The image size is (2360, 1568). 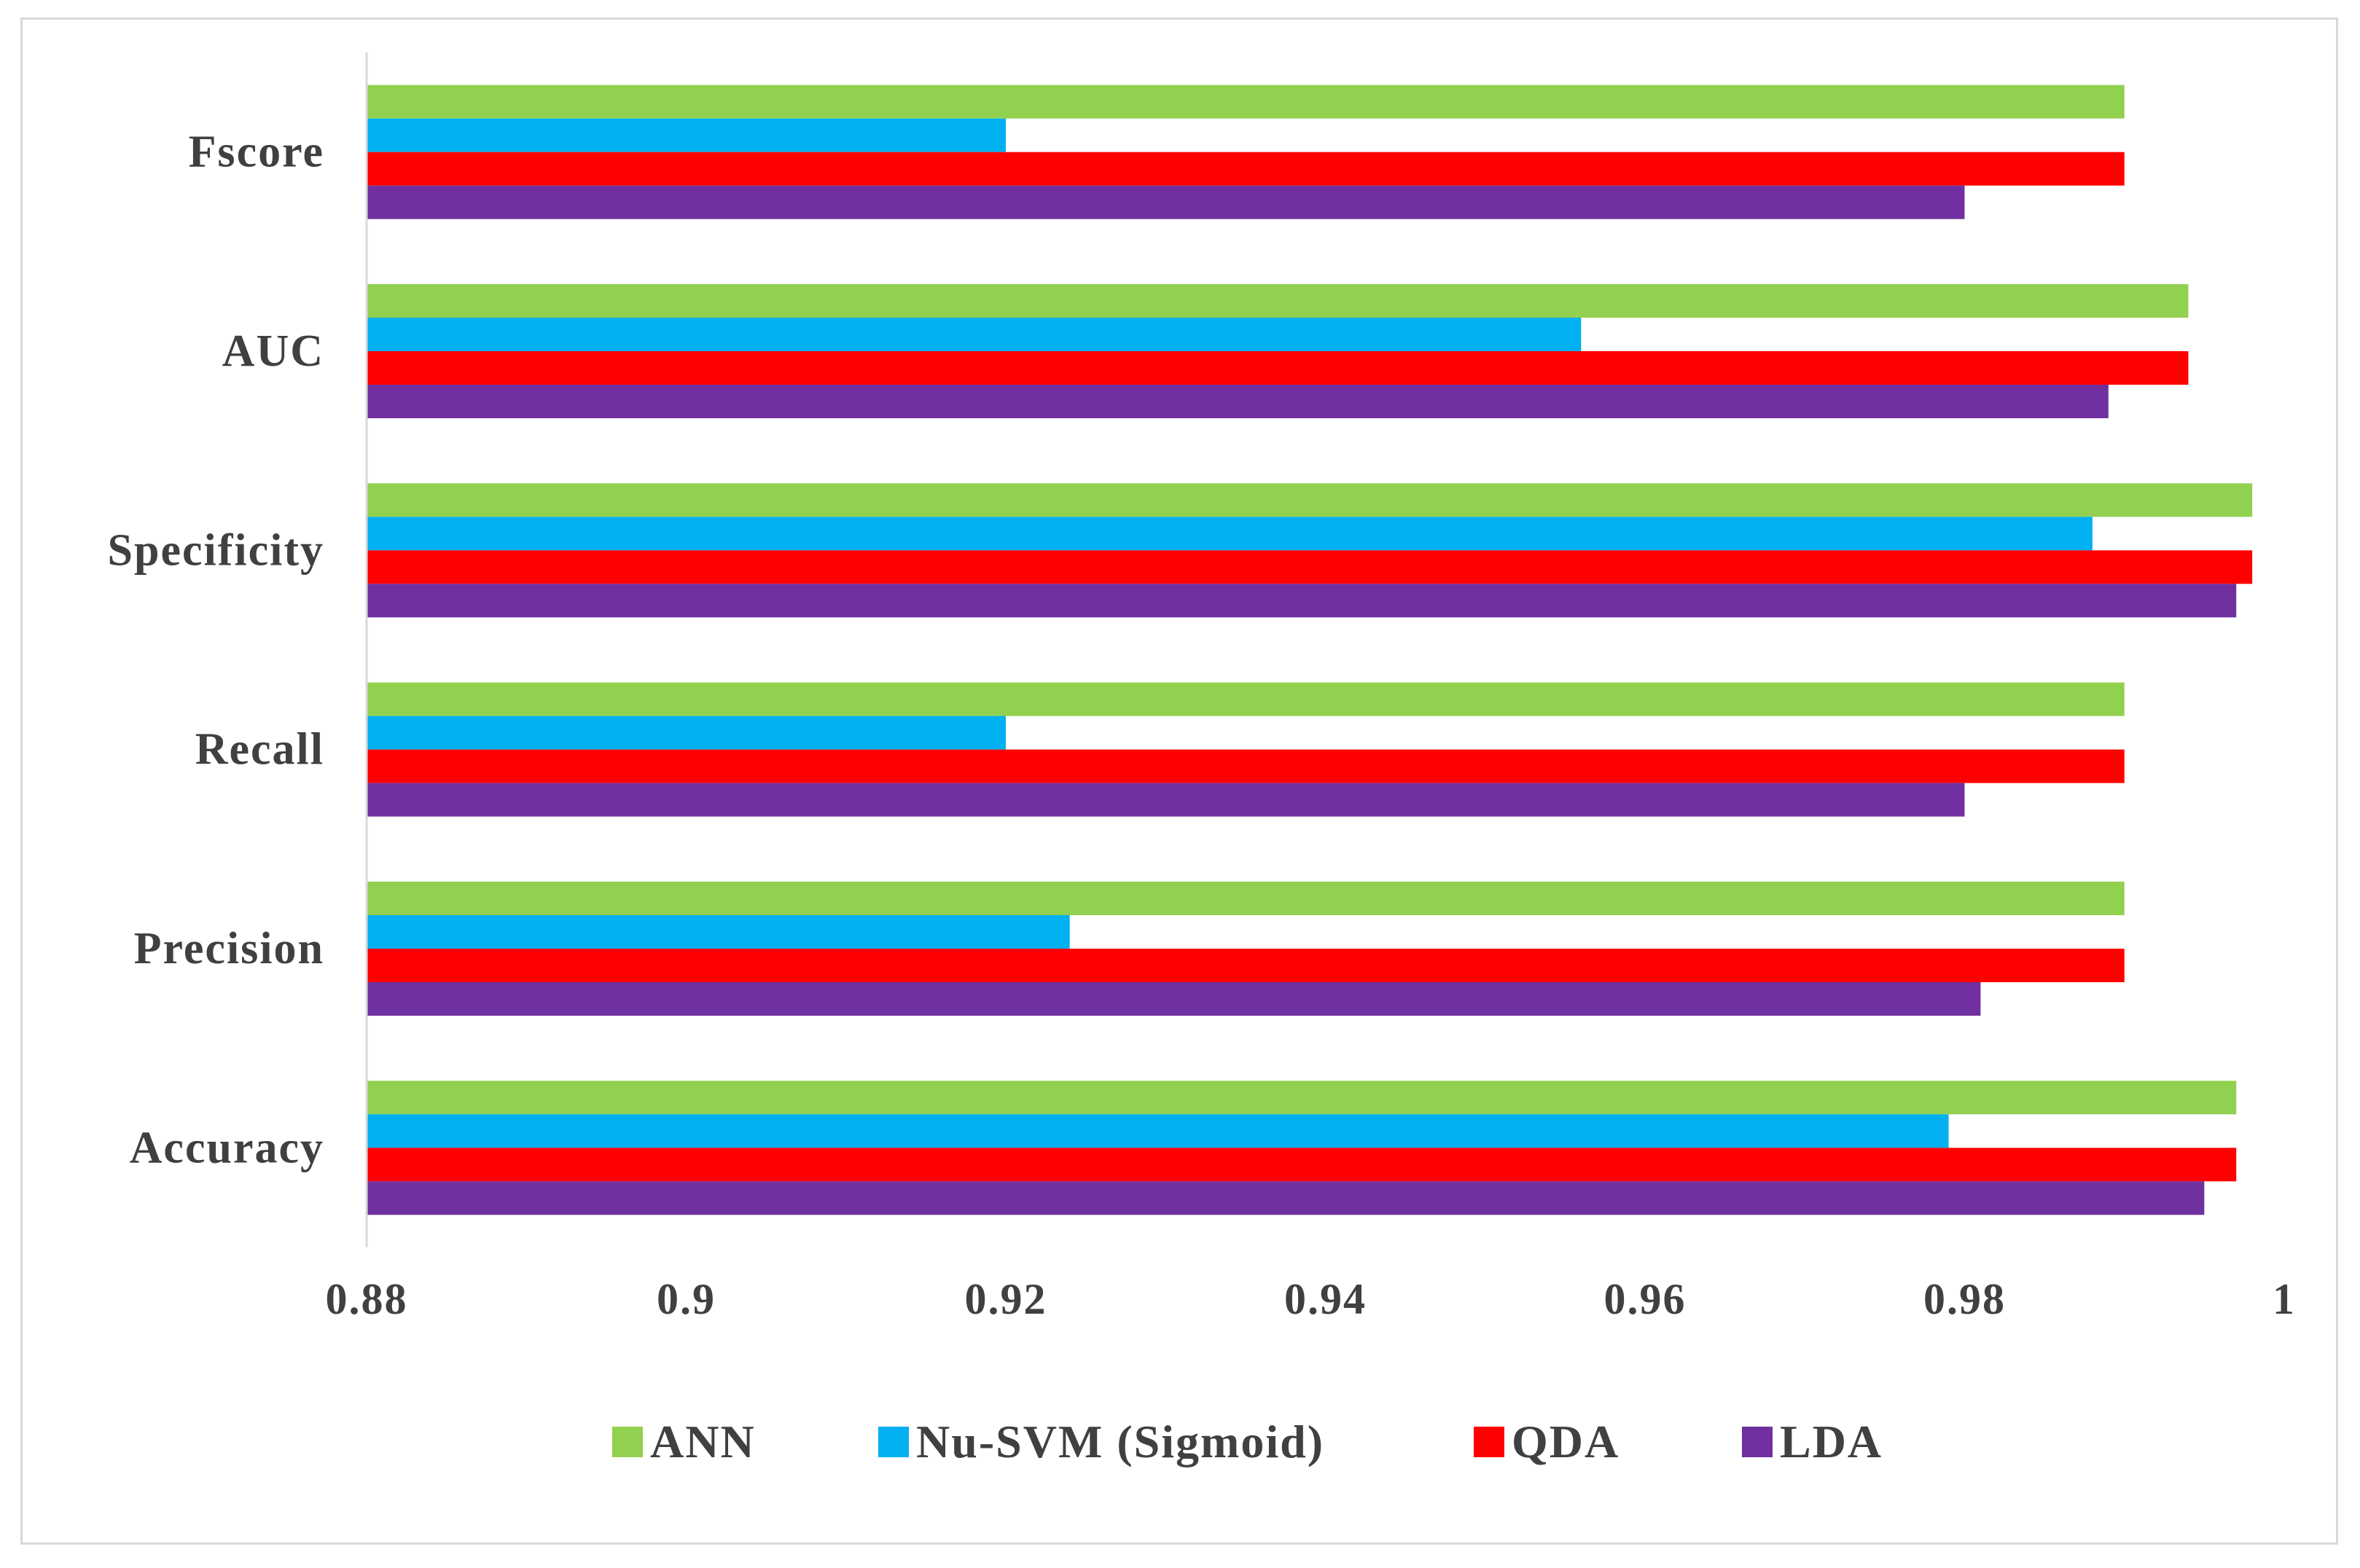 I want to click on x-tick-label: 0.98, so click(x=1965, y=1299).